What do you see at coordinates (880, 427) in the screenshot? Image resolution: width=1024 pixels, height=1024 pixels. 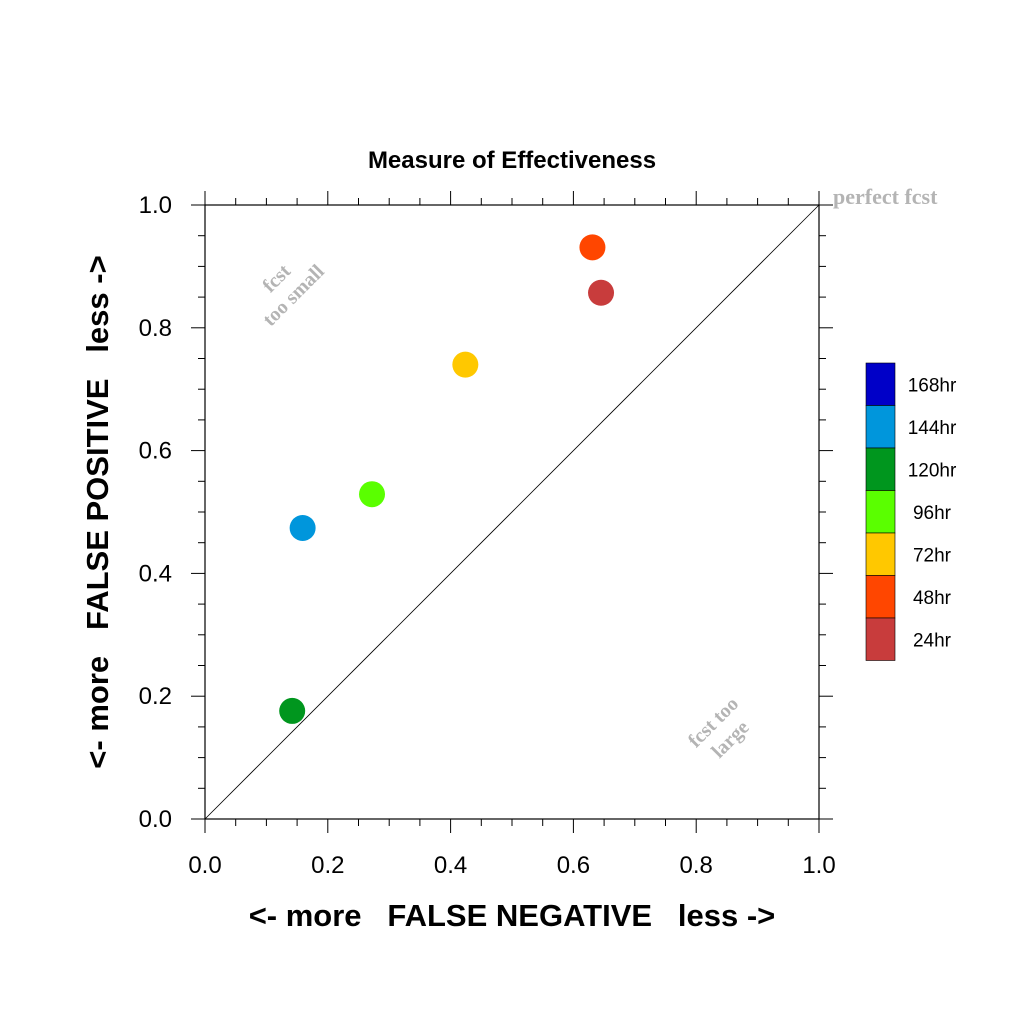 I see `legend-swatch-144hr` at bounding box center [880, 427].